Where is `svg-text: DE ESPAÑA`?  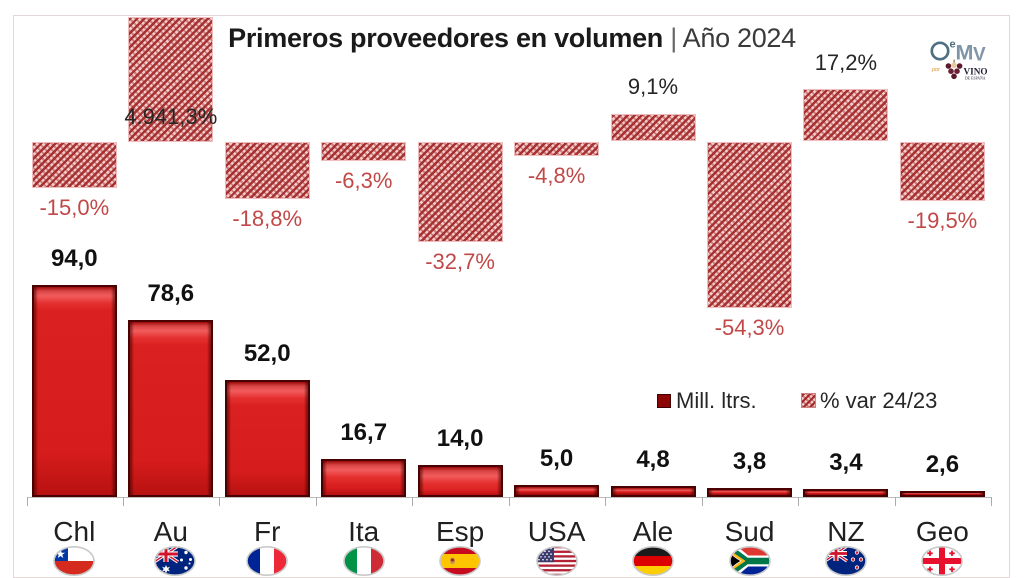 svg-text: DE ESPAÑA is located at coordinates (975, 78).